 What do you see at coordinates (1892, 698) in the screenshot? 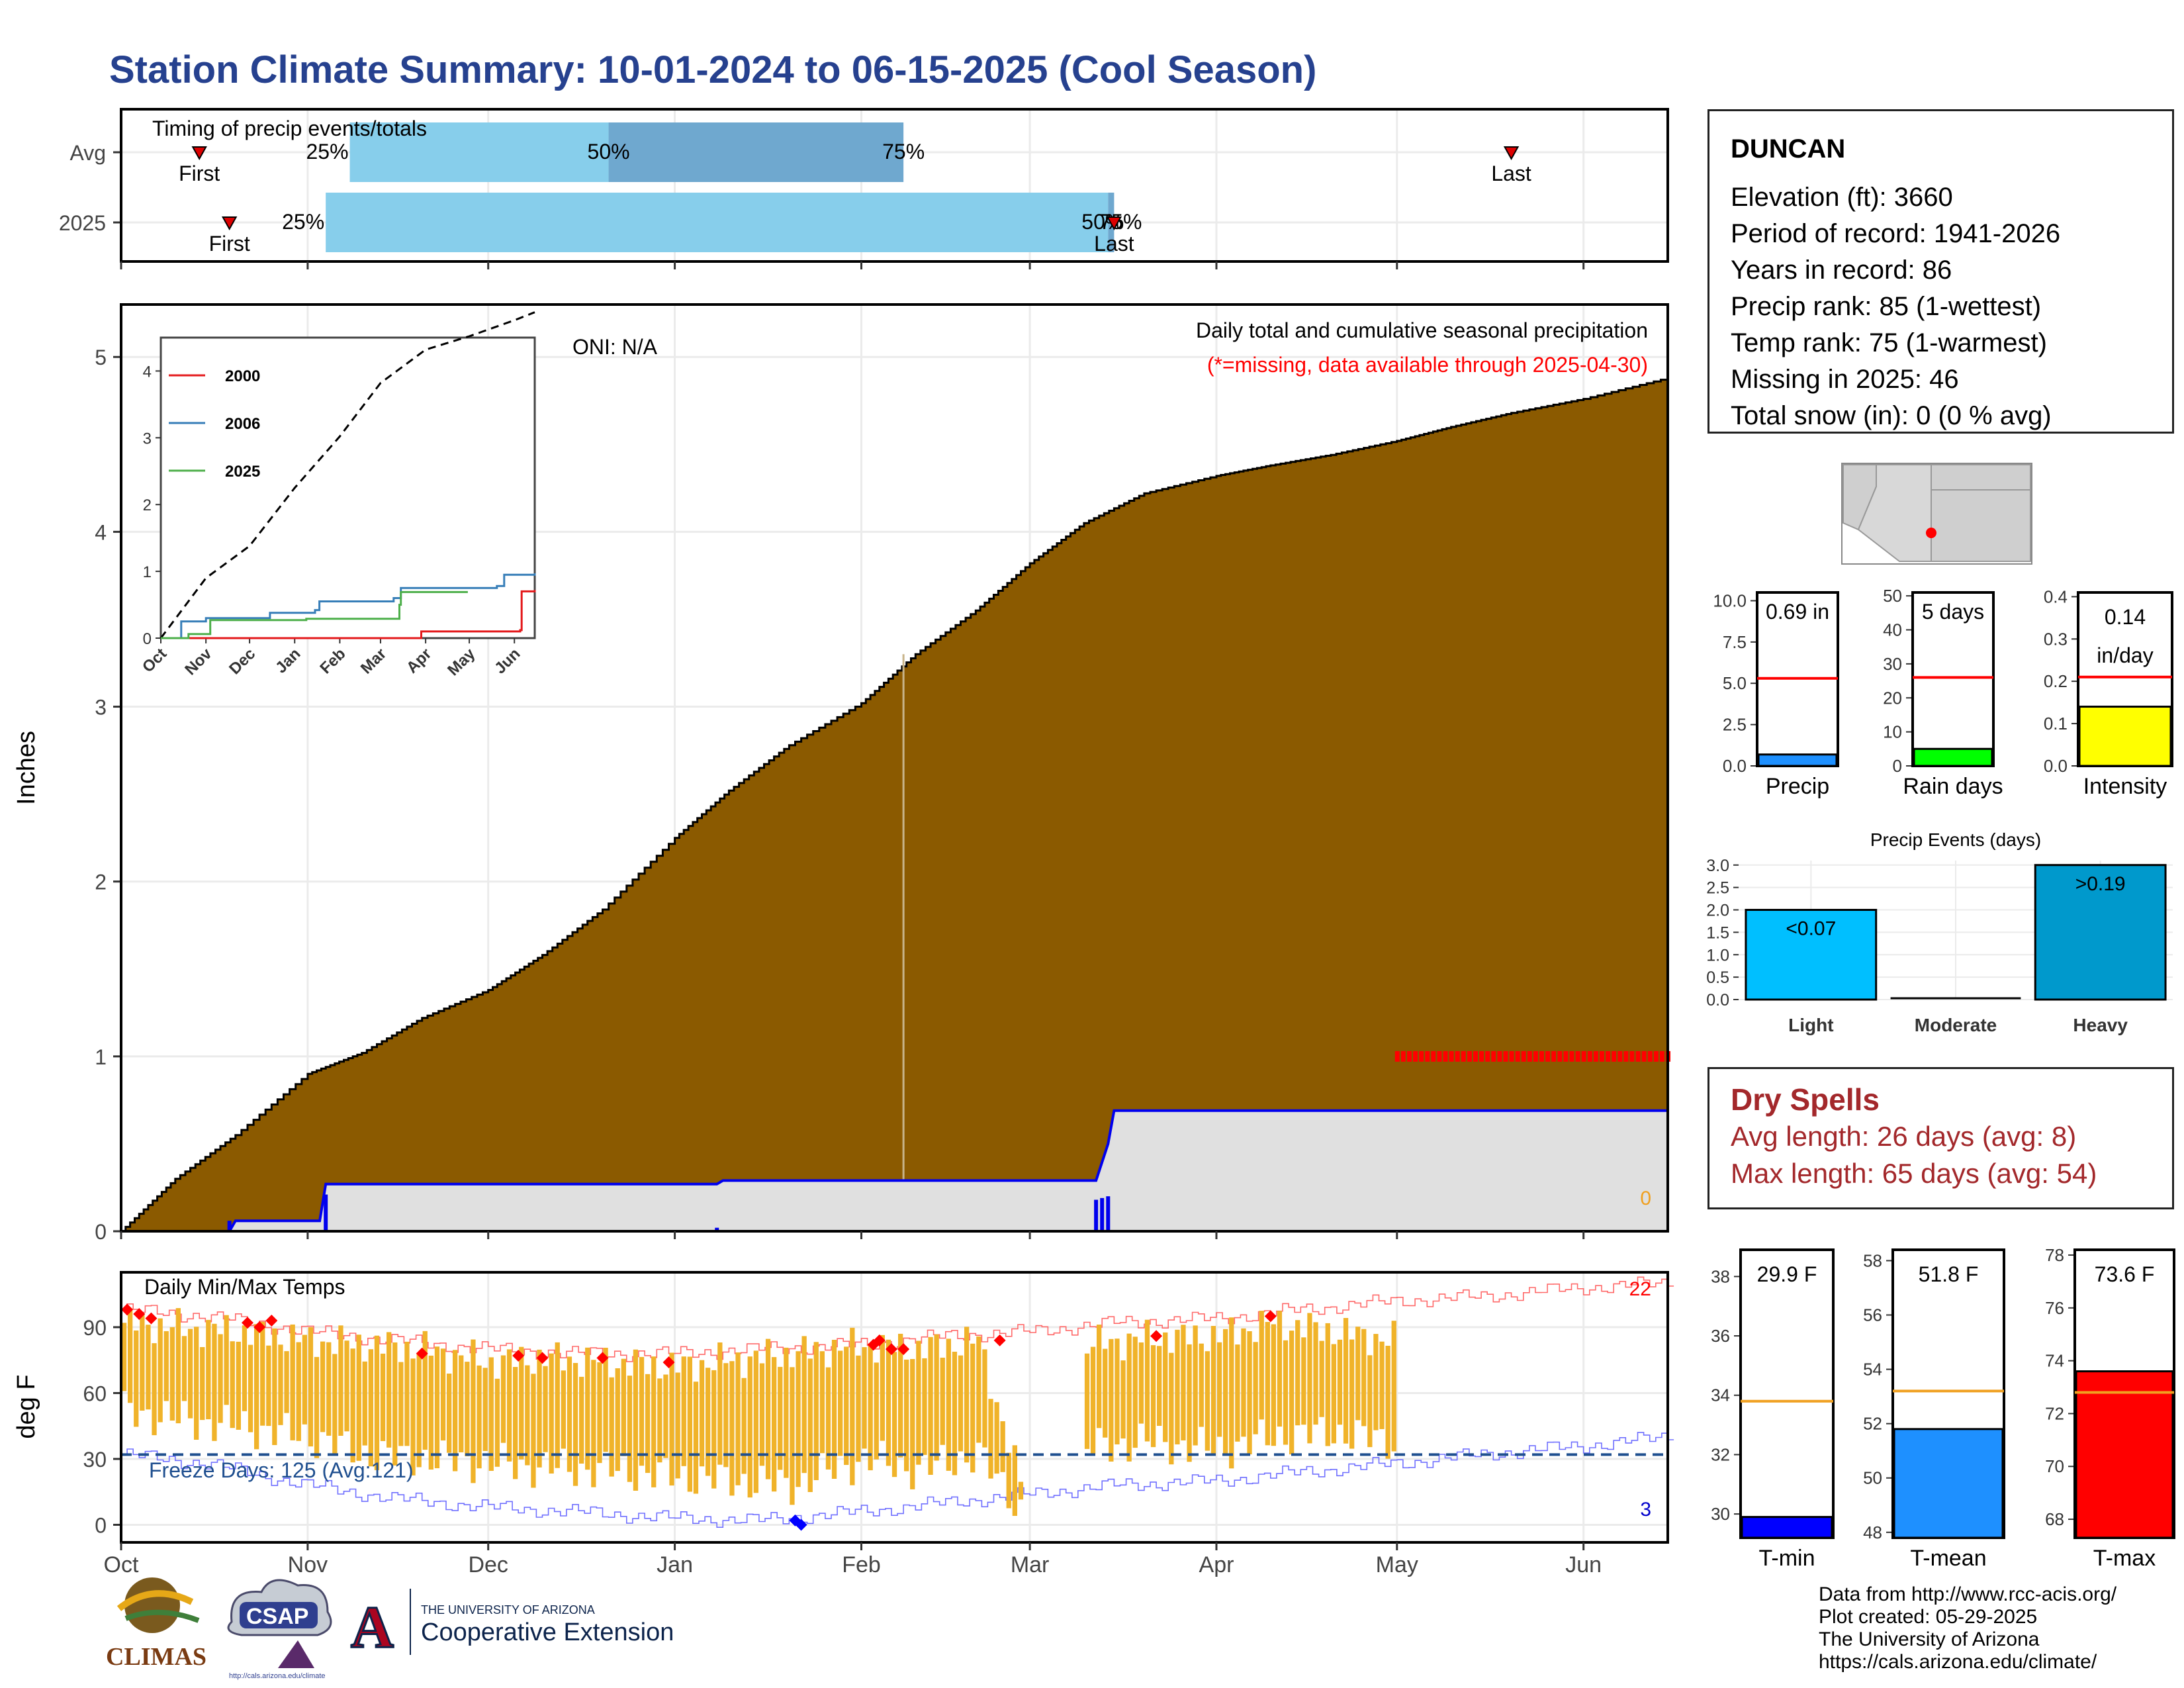
I see `summary-raindays-ytick-label: 20` at bounding box center [1892, 698].